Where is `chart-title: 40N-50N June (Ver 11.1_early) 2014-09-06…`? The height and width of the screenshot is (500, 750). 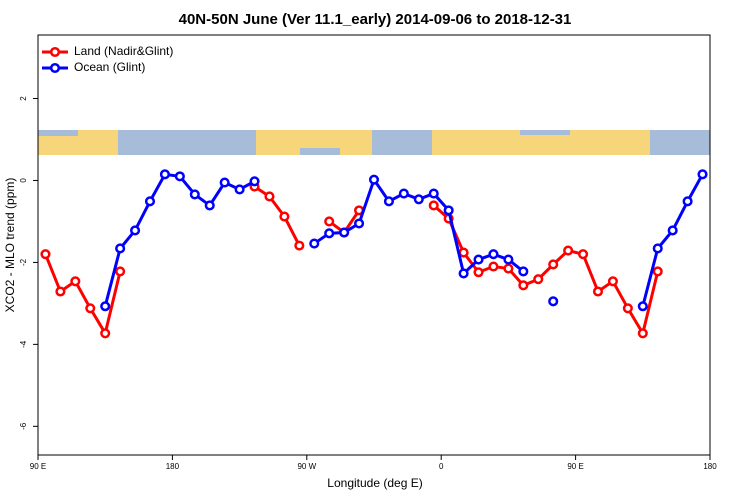
chart-title: 40N-50N June (Ver 11.1_early) 2014-09-06… is located at coordinates (375, 19).